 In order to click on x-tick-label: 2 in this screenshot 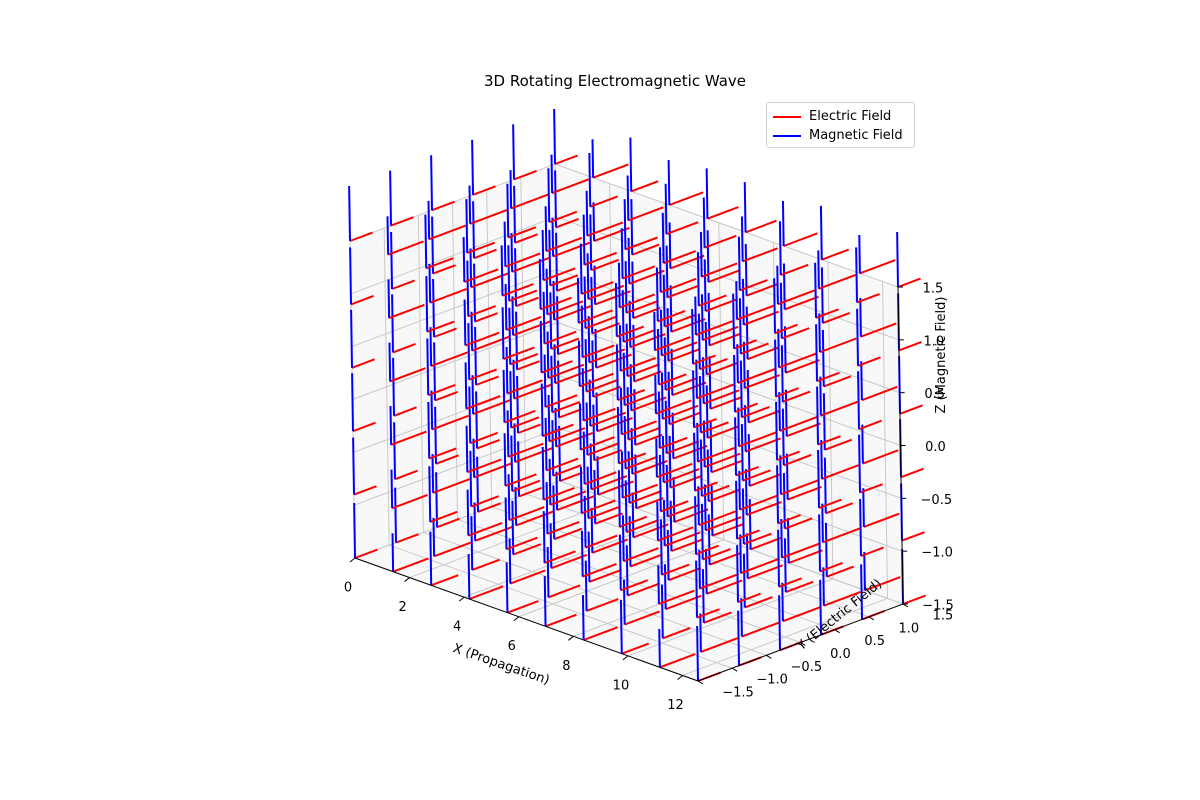, I will do `click(402, 607)`.